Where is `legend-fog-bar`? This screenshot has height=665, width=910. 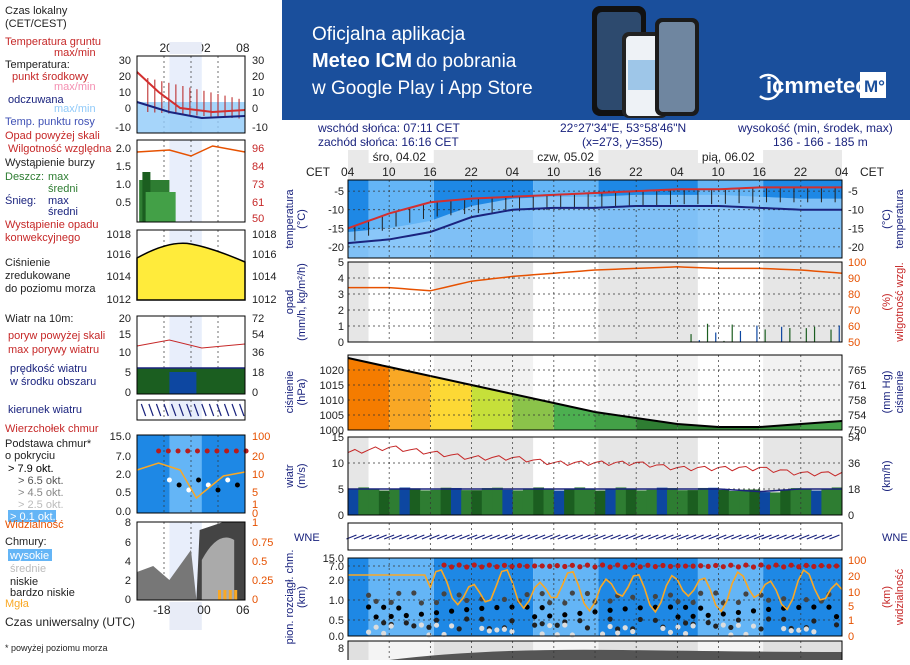
legend-fog-bar is located at coordinates (230, 595).